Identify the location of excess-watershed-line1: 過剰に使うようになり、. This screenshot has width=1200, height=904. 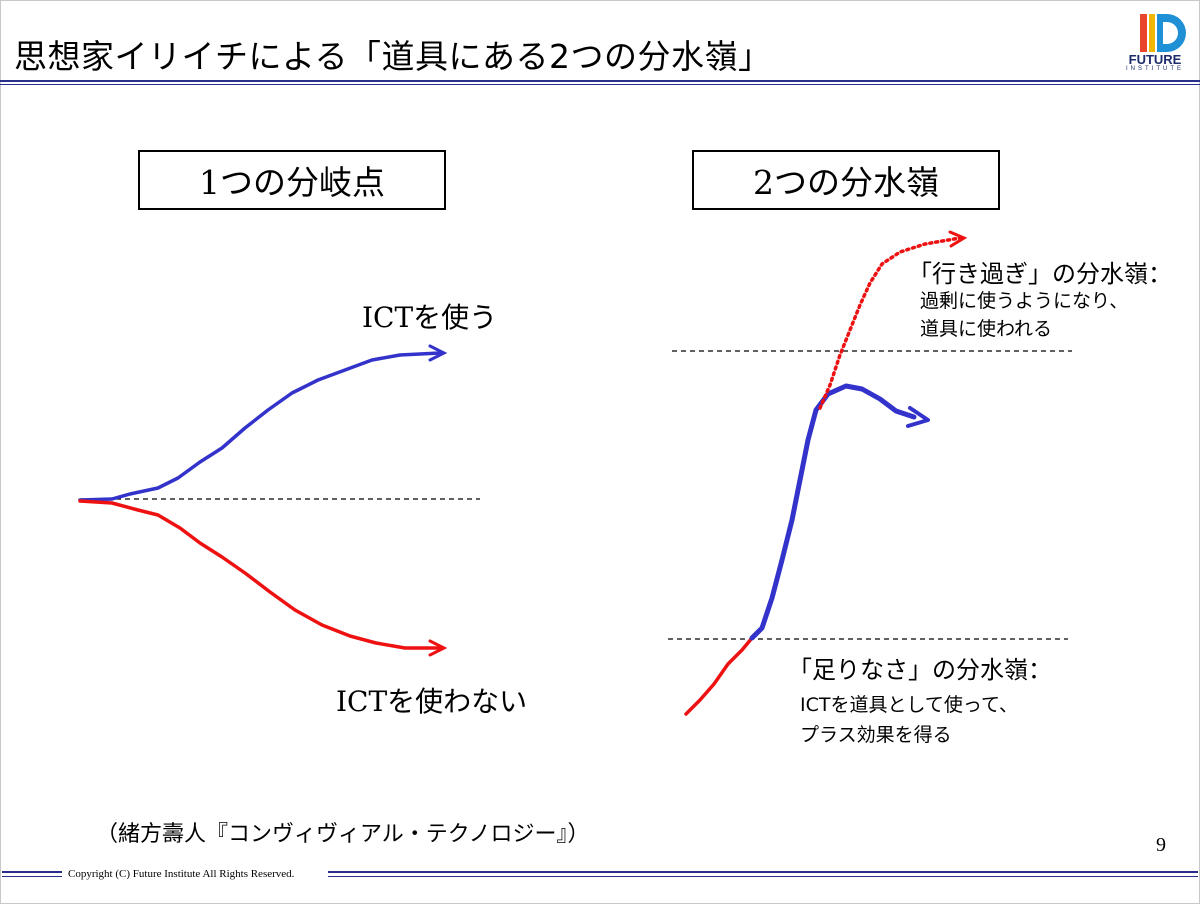
(1024, 301).